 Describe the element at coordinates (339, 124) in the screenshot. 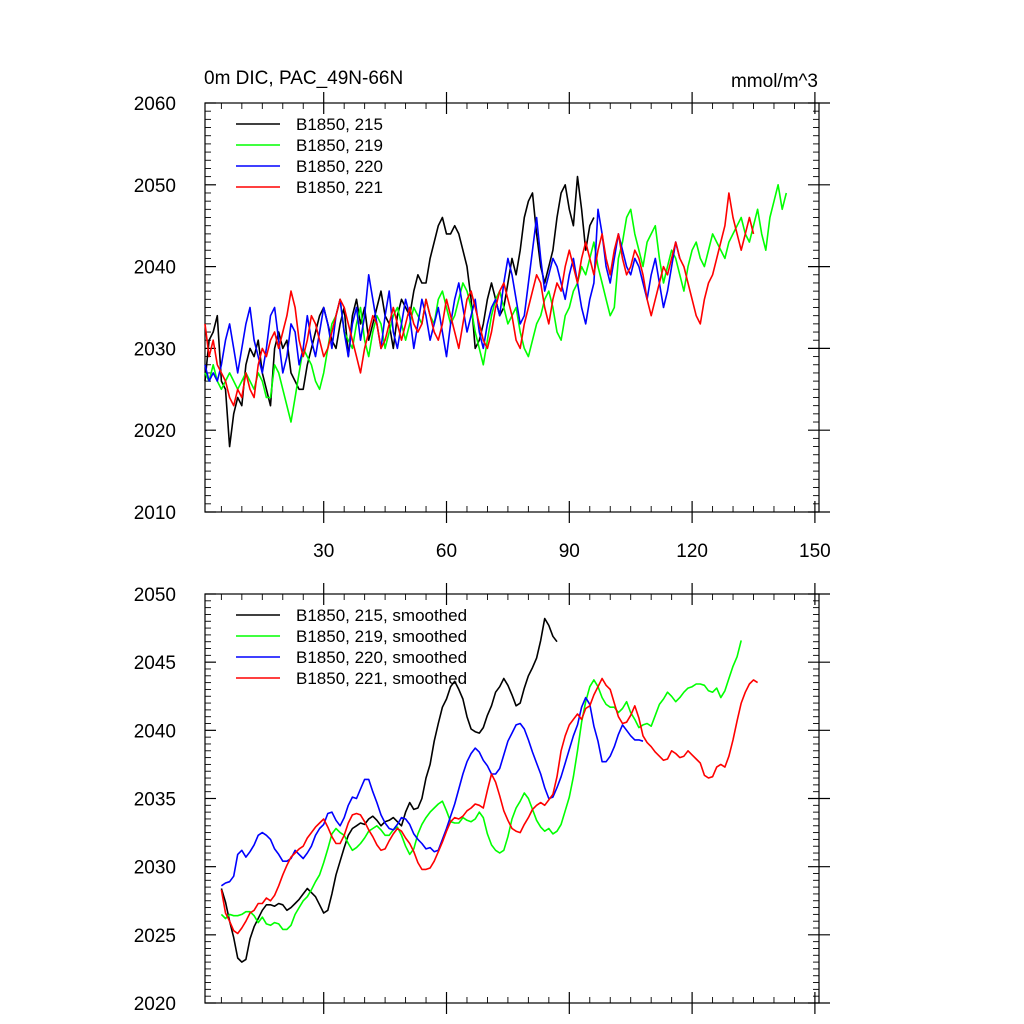

I see `legend-label: B1850, 215` at that location.